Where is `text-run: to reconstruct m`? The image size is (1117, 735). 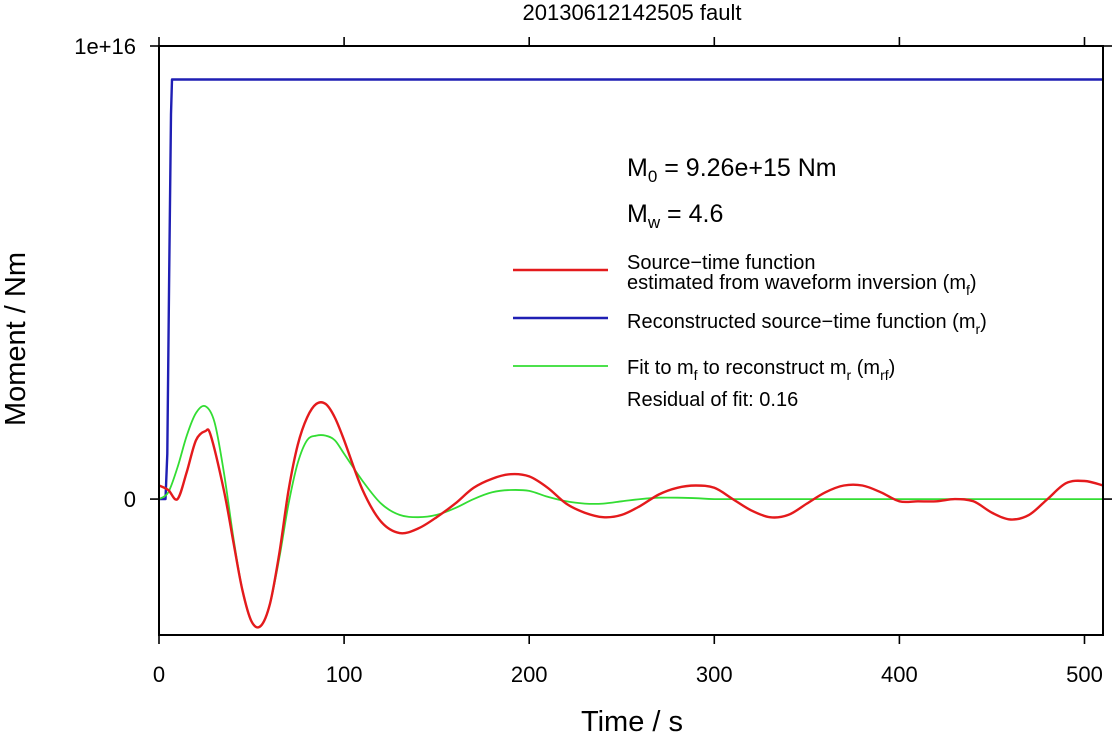
text-run: to reconstruct m is located at coordinates (772, 368).